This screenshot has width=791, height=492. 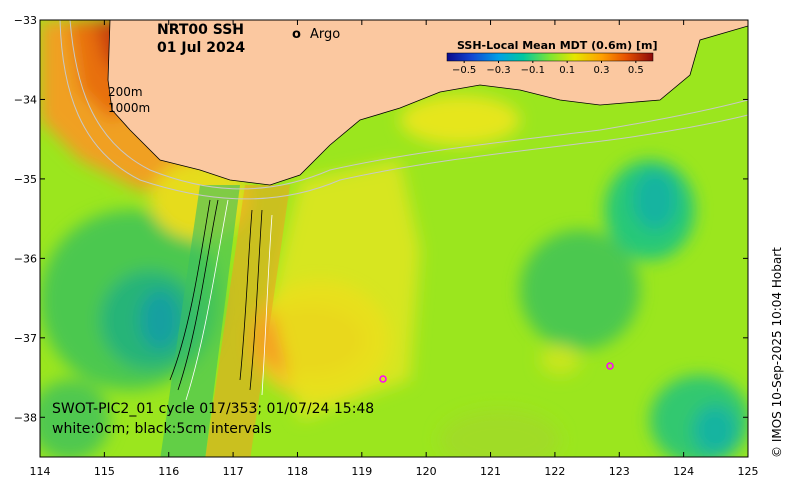 I want to click on y-tick-label: −34, so click(x=25, y=99).